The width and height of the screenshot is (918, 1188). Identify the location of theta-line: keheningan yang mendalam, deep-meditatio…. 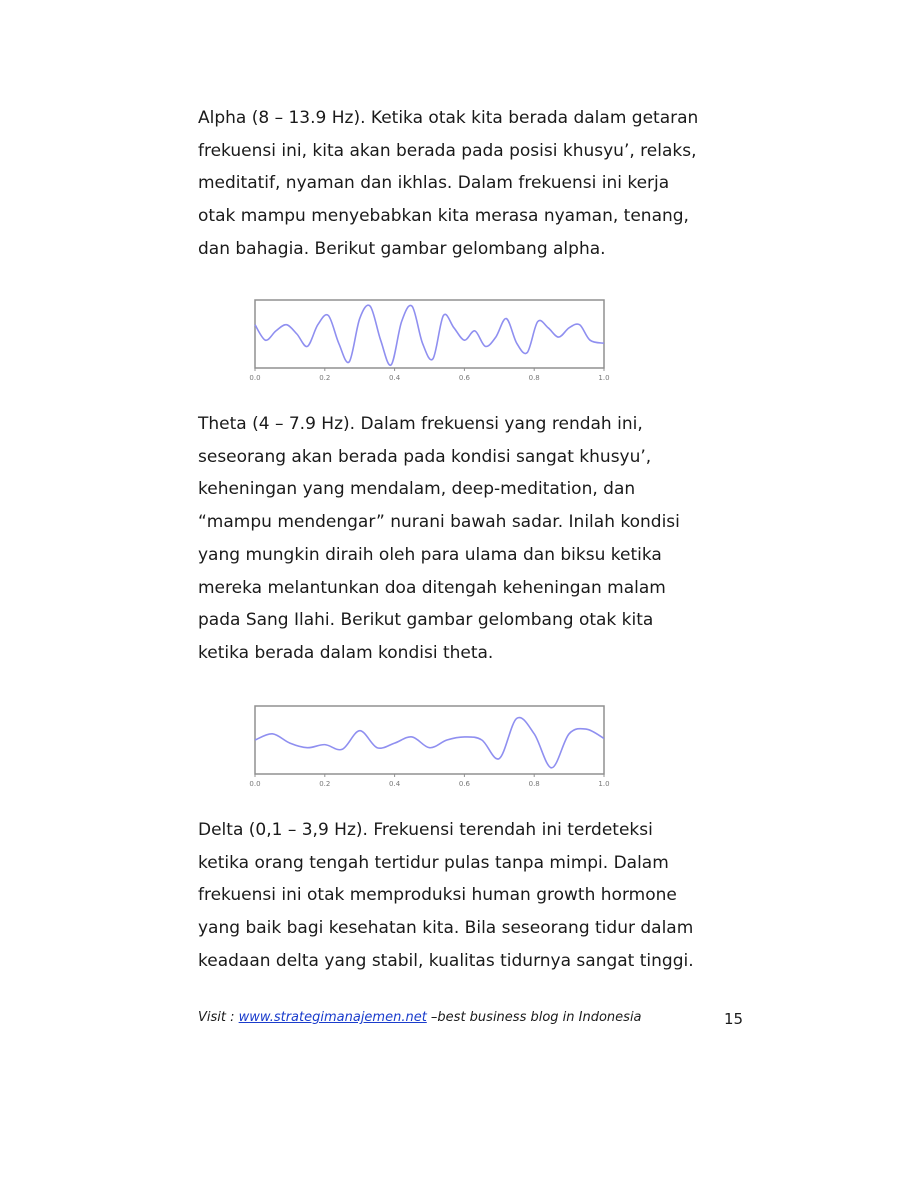
(417, 489).